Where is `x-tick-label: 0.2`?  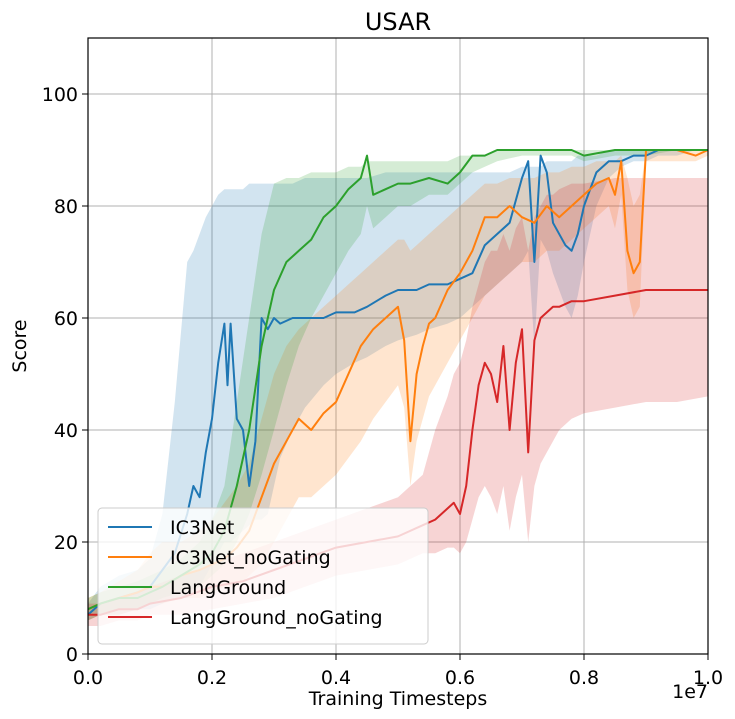
x-tick-label: 0.2 is located at coordinates (212, 678).